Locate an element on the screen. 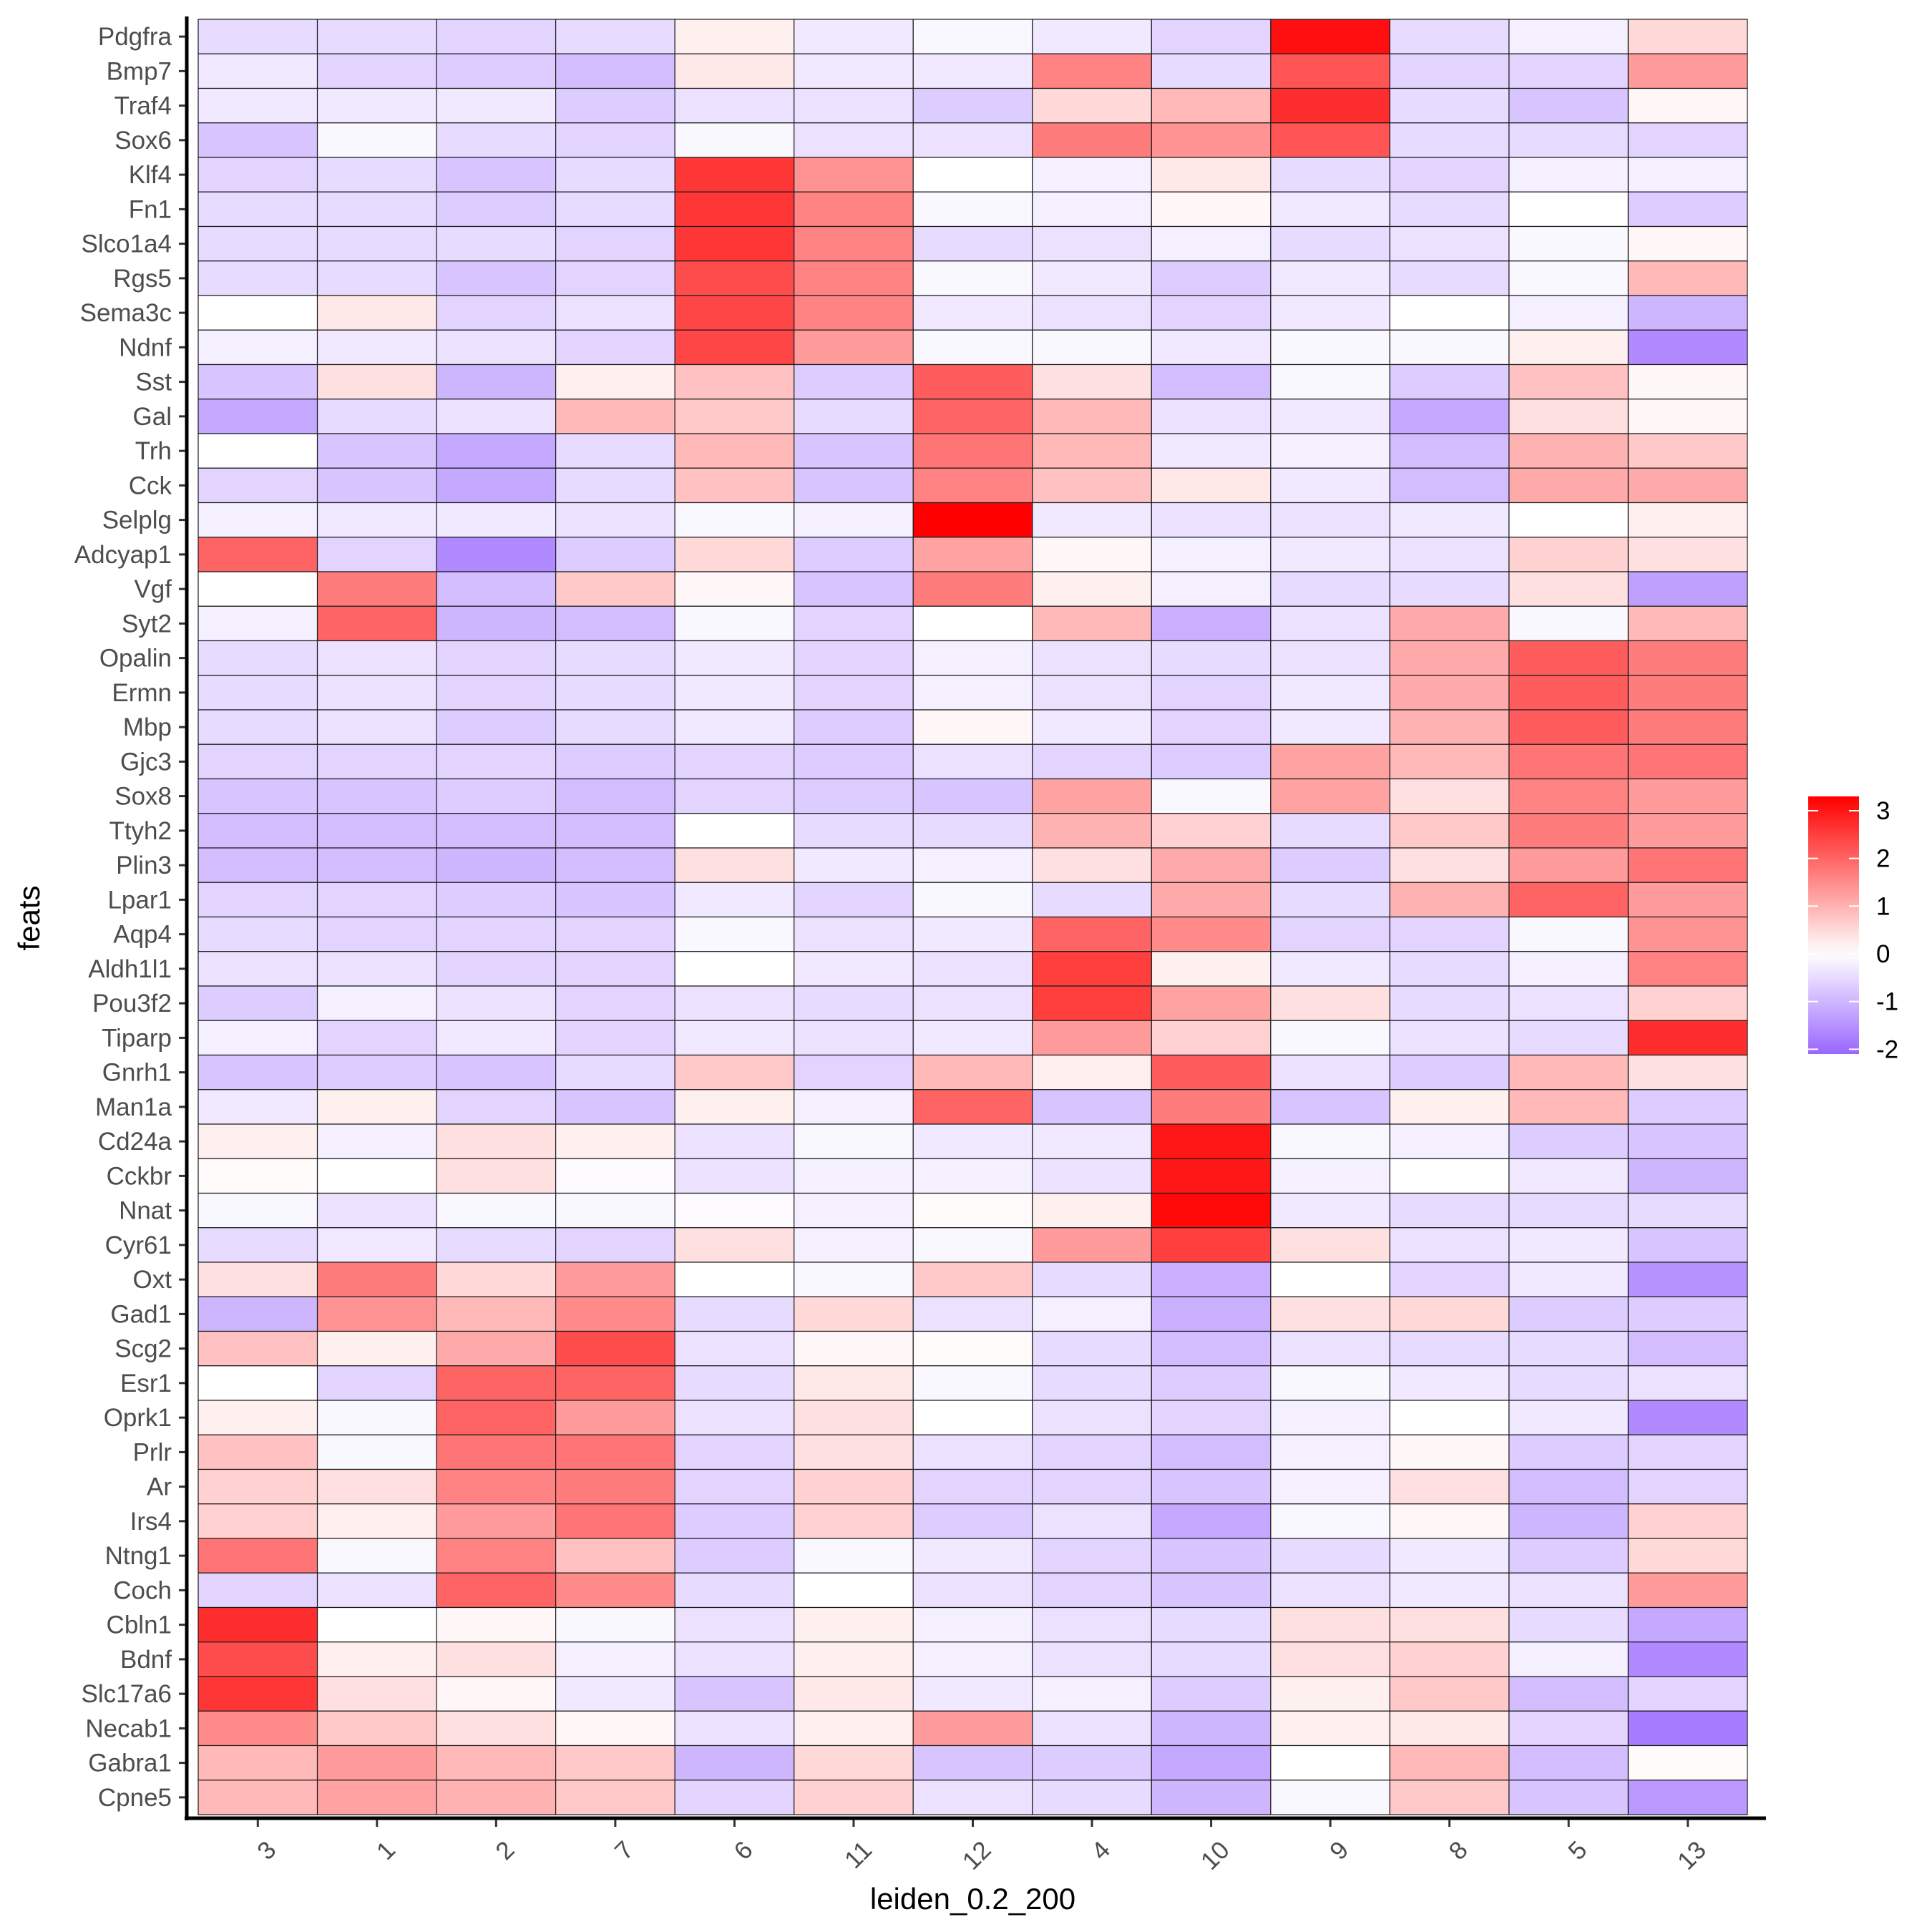 This screenshot has height=1932, width=1932. y-tick-label: Bmp7 is located at coordinates (139, 71).